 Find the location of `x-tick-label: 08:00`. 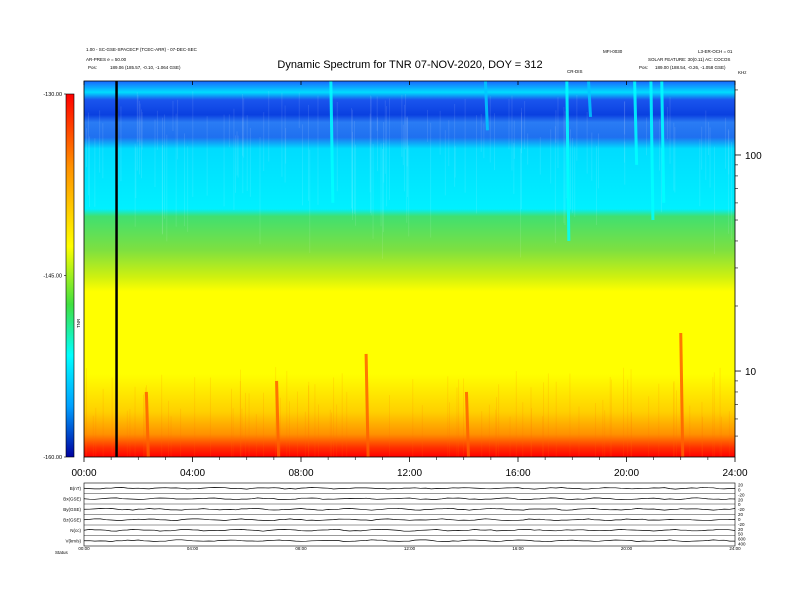

x-tick-label: 08:00 is located at coordinates (300, 473).